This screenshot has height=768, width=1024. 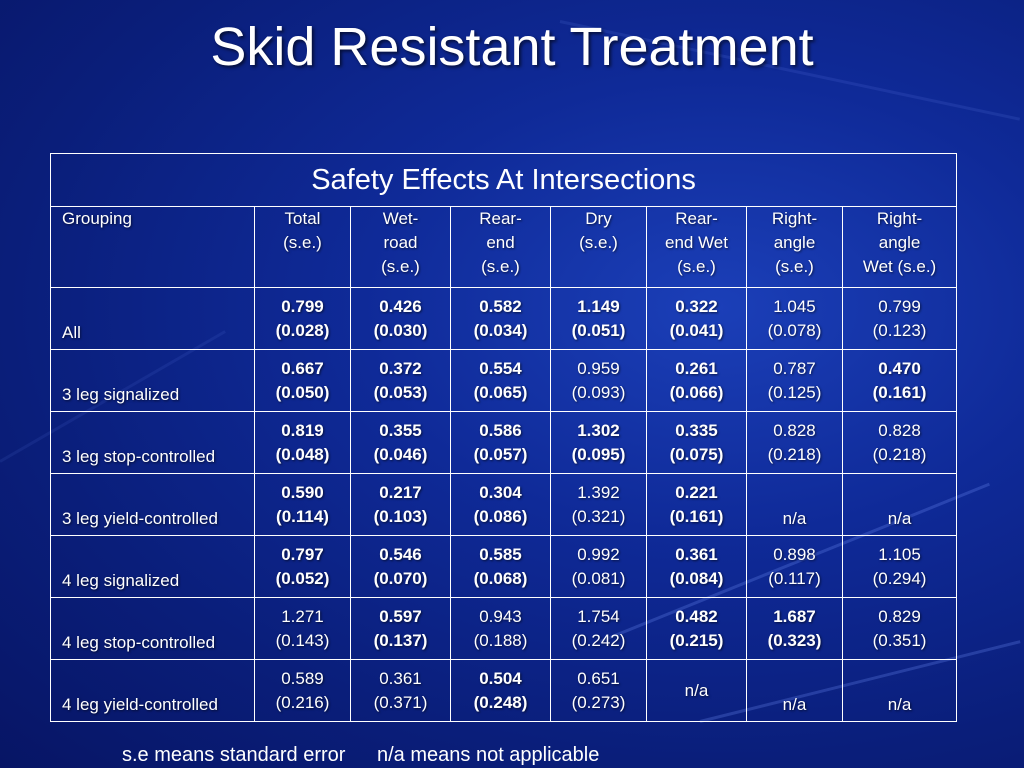 What do you see at coordinates (400, 690) in the screenshot?
I see `value-cell: 0.361 (0.371)` at bounding box center [400, 690].